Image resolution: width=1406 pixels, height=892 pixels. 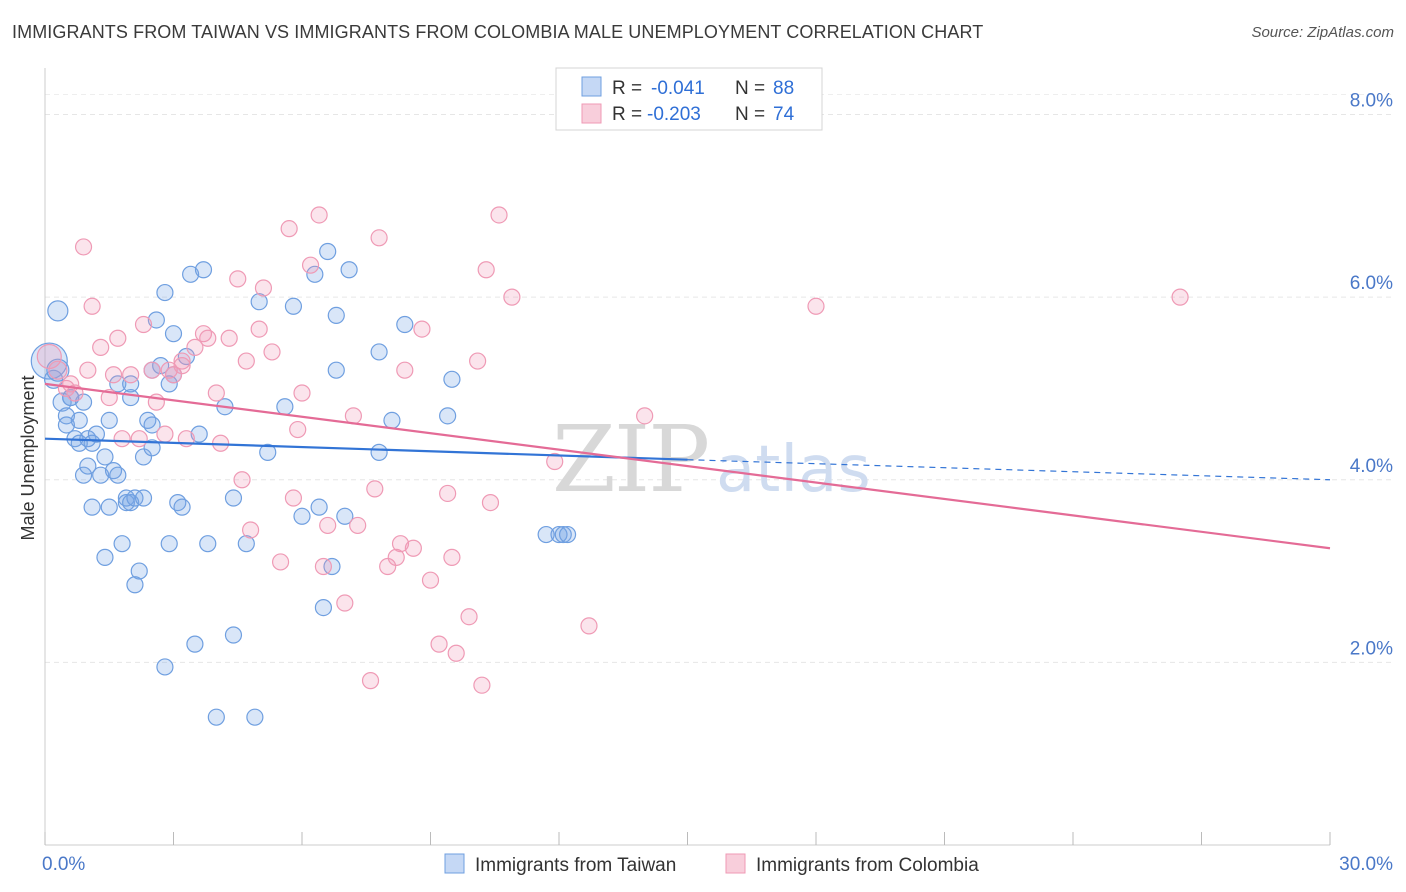 What do you see at coordinates (591, 113) in the screenshot?
I see `legend-swatch-colombia` at bounding box center [591, 113].